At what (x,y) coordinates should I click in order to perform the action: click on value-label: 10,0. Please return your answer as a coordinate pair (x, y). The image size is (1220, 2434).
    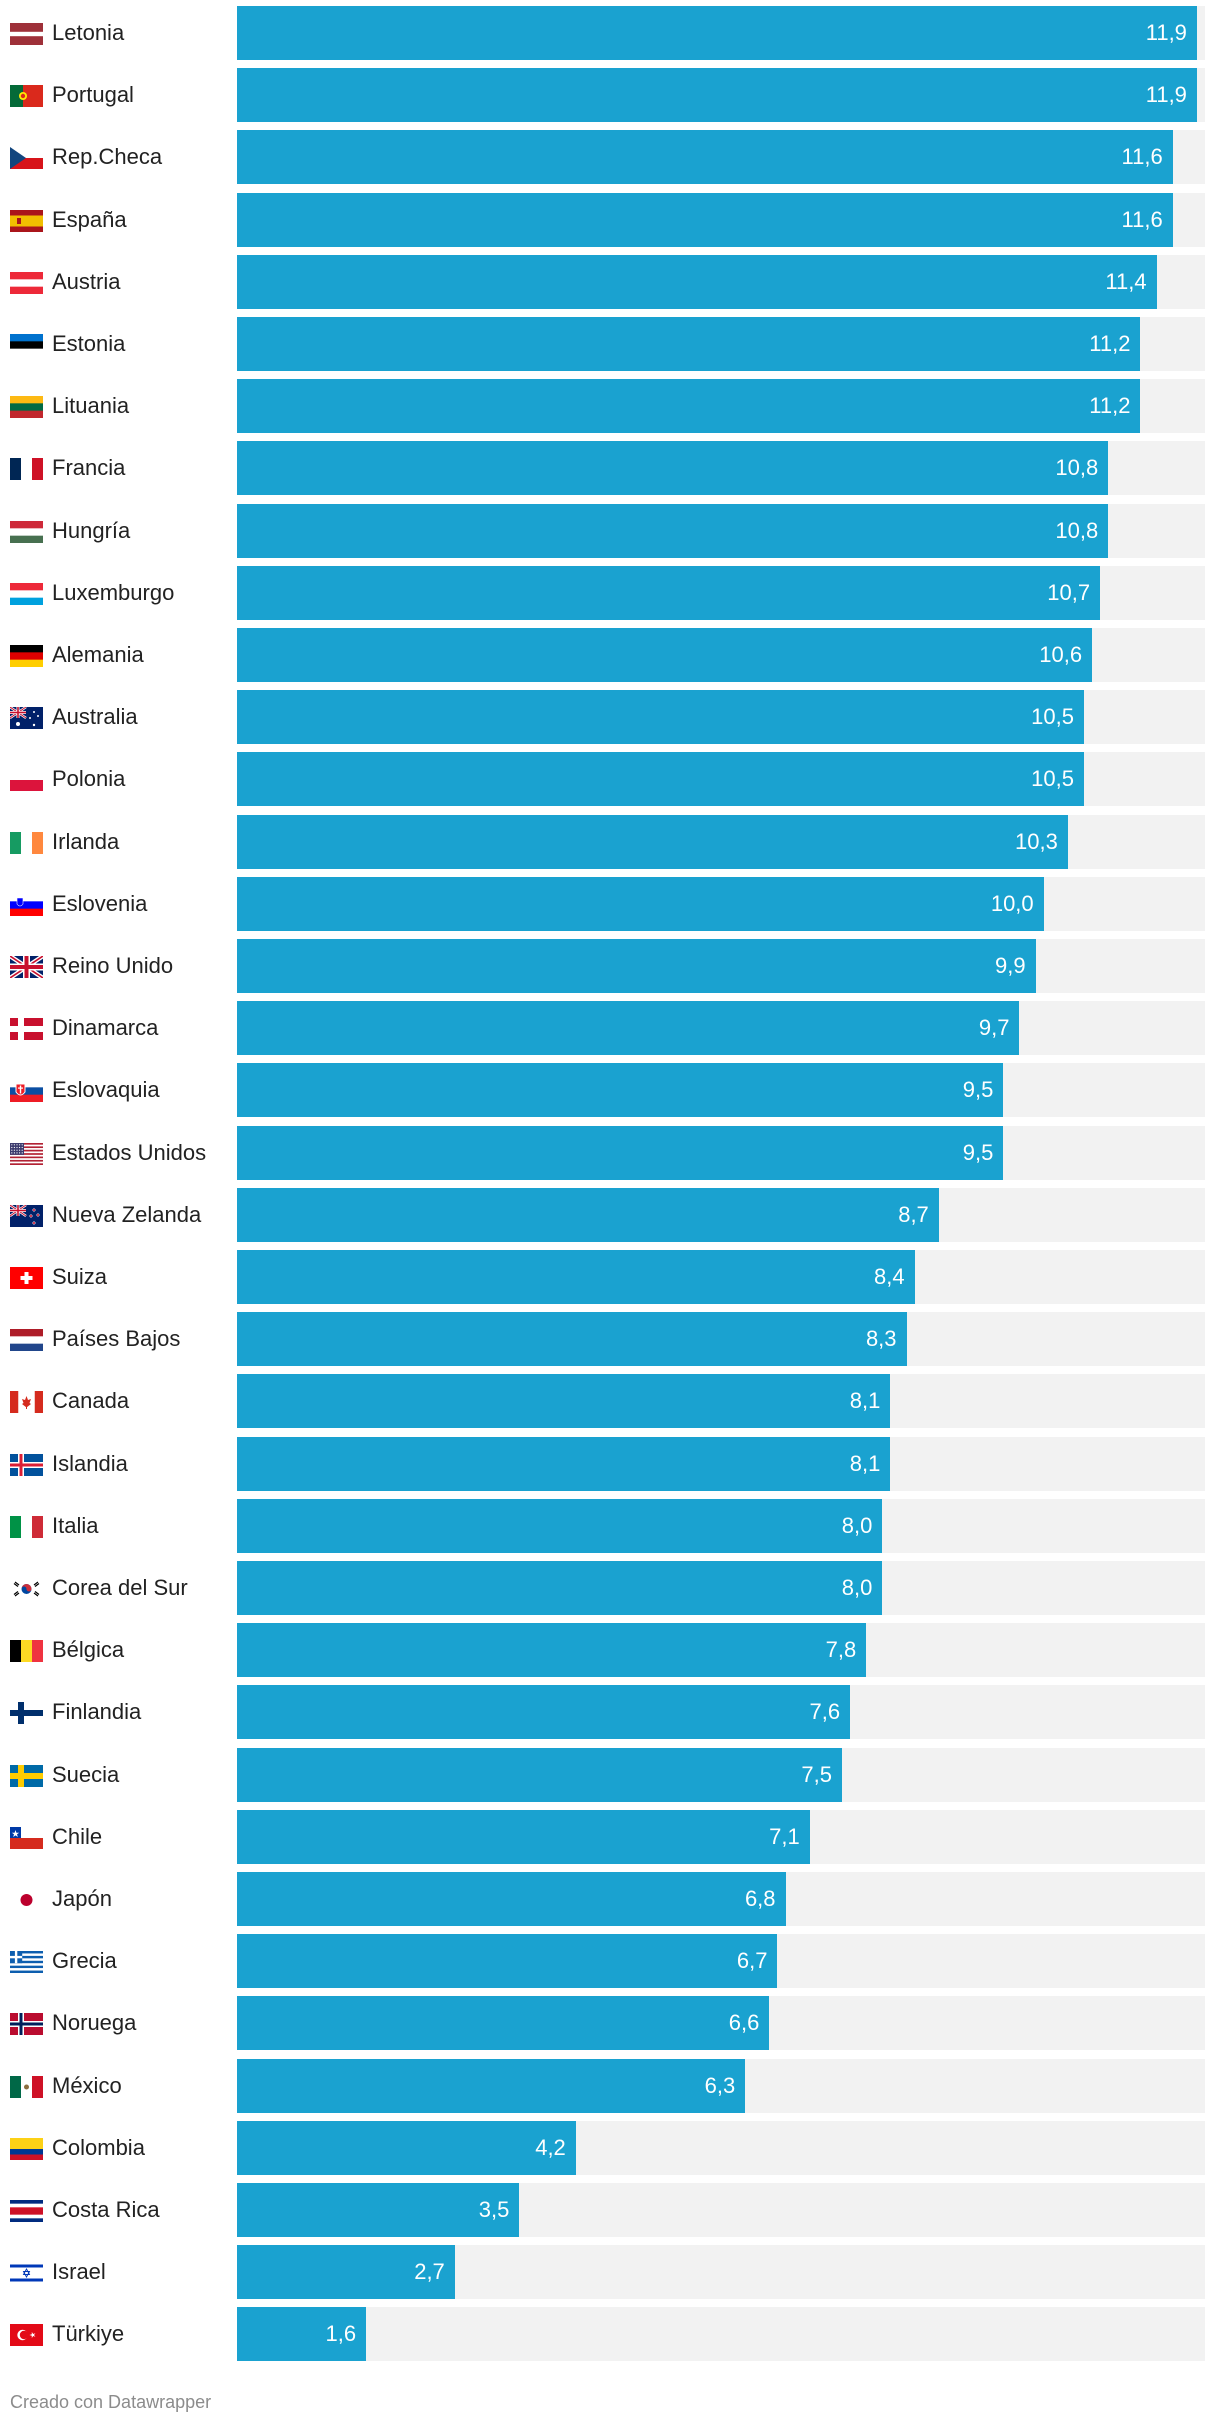
    Looking at the image, I should click on (1012, 903).